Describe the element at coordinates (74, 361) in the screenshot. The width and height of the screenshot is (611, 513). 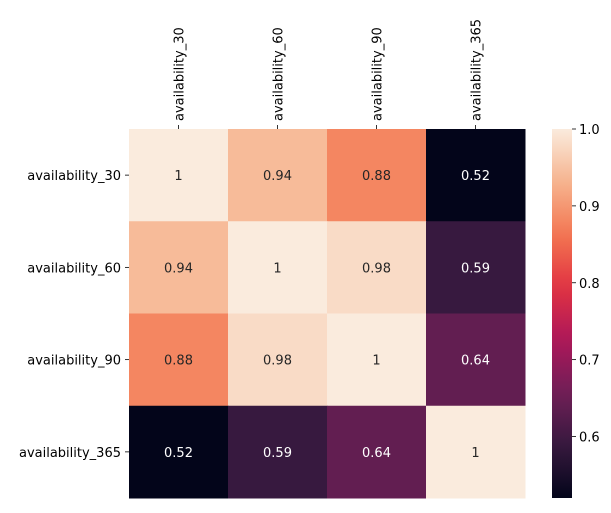
I see `y-tick-label: availability_90` at that location.